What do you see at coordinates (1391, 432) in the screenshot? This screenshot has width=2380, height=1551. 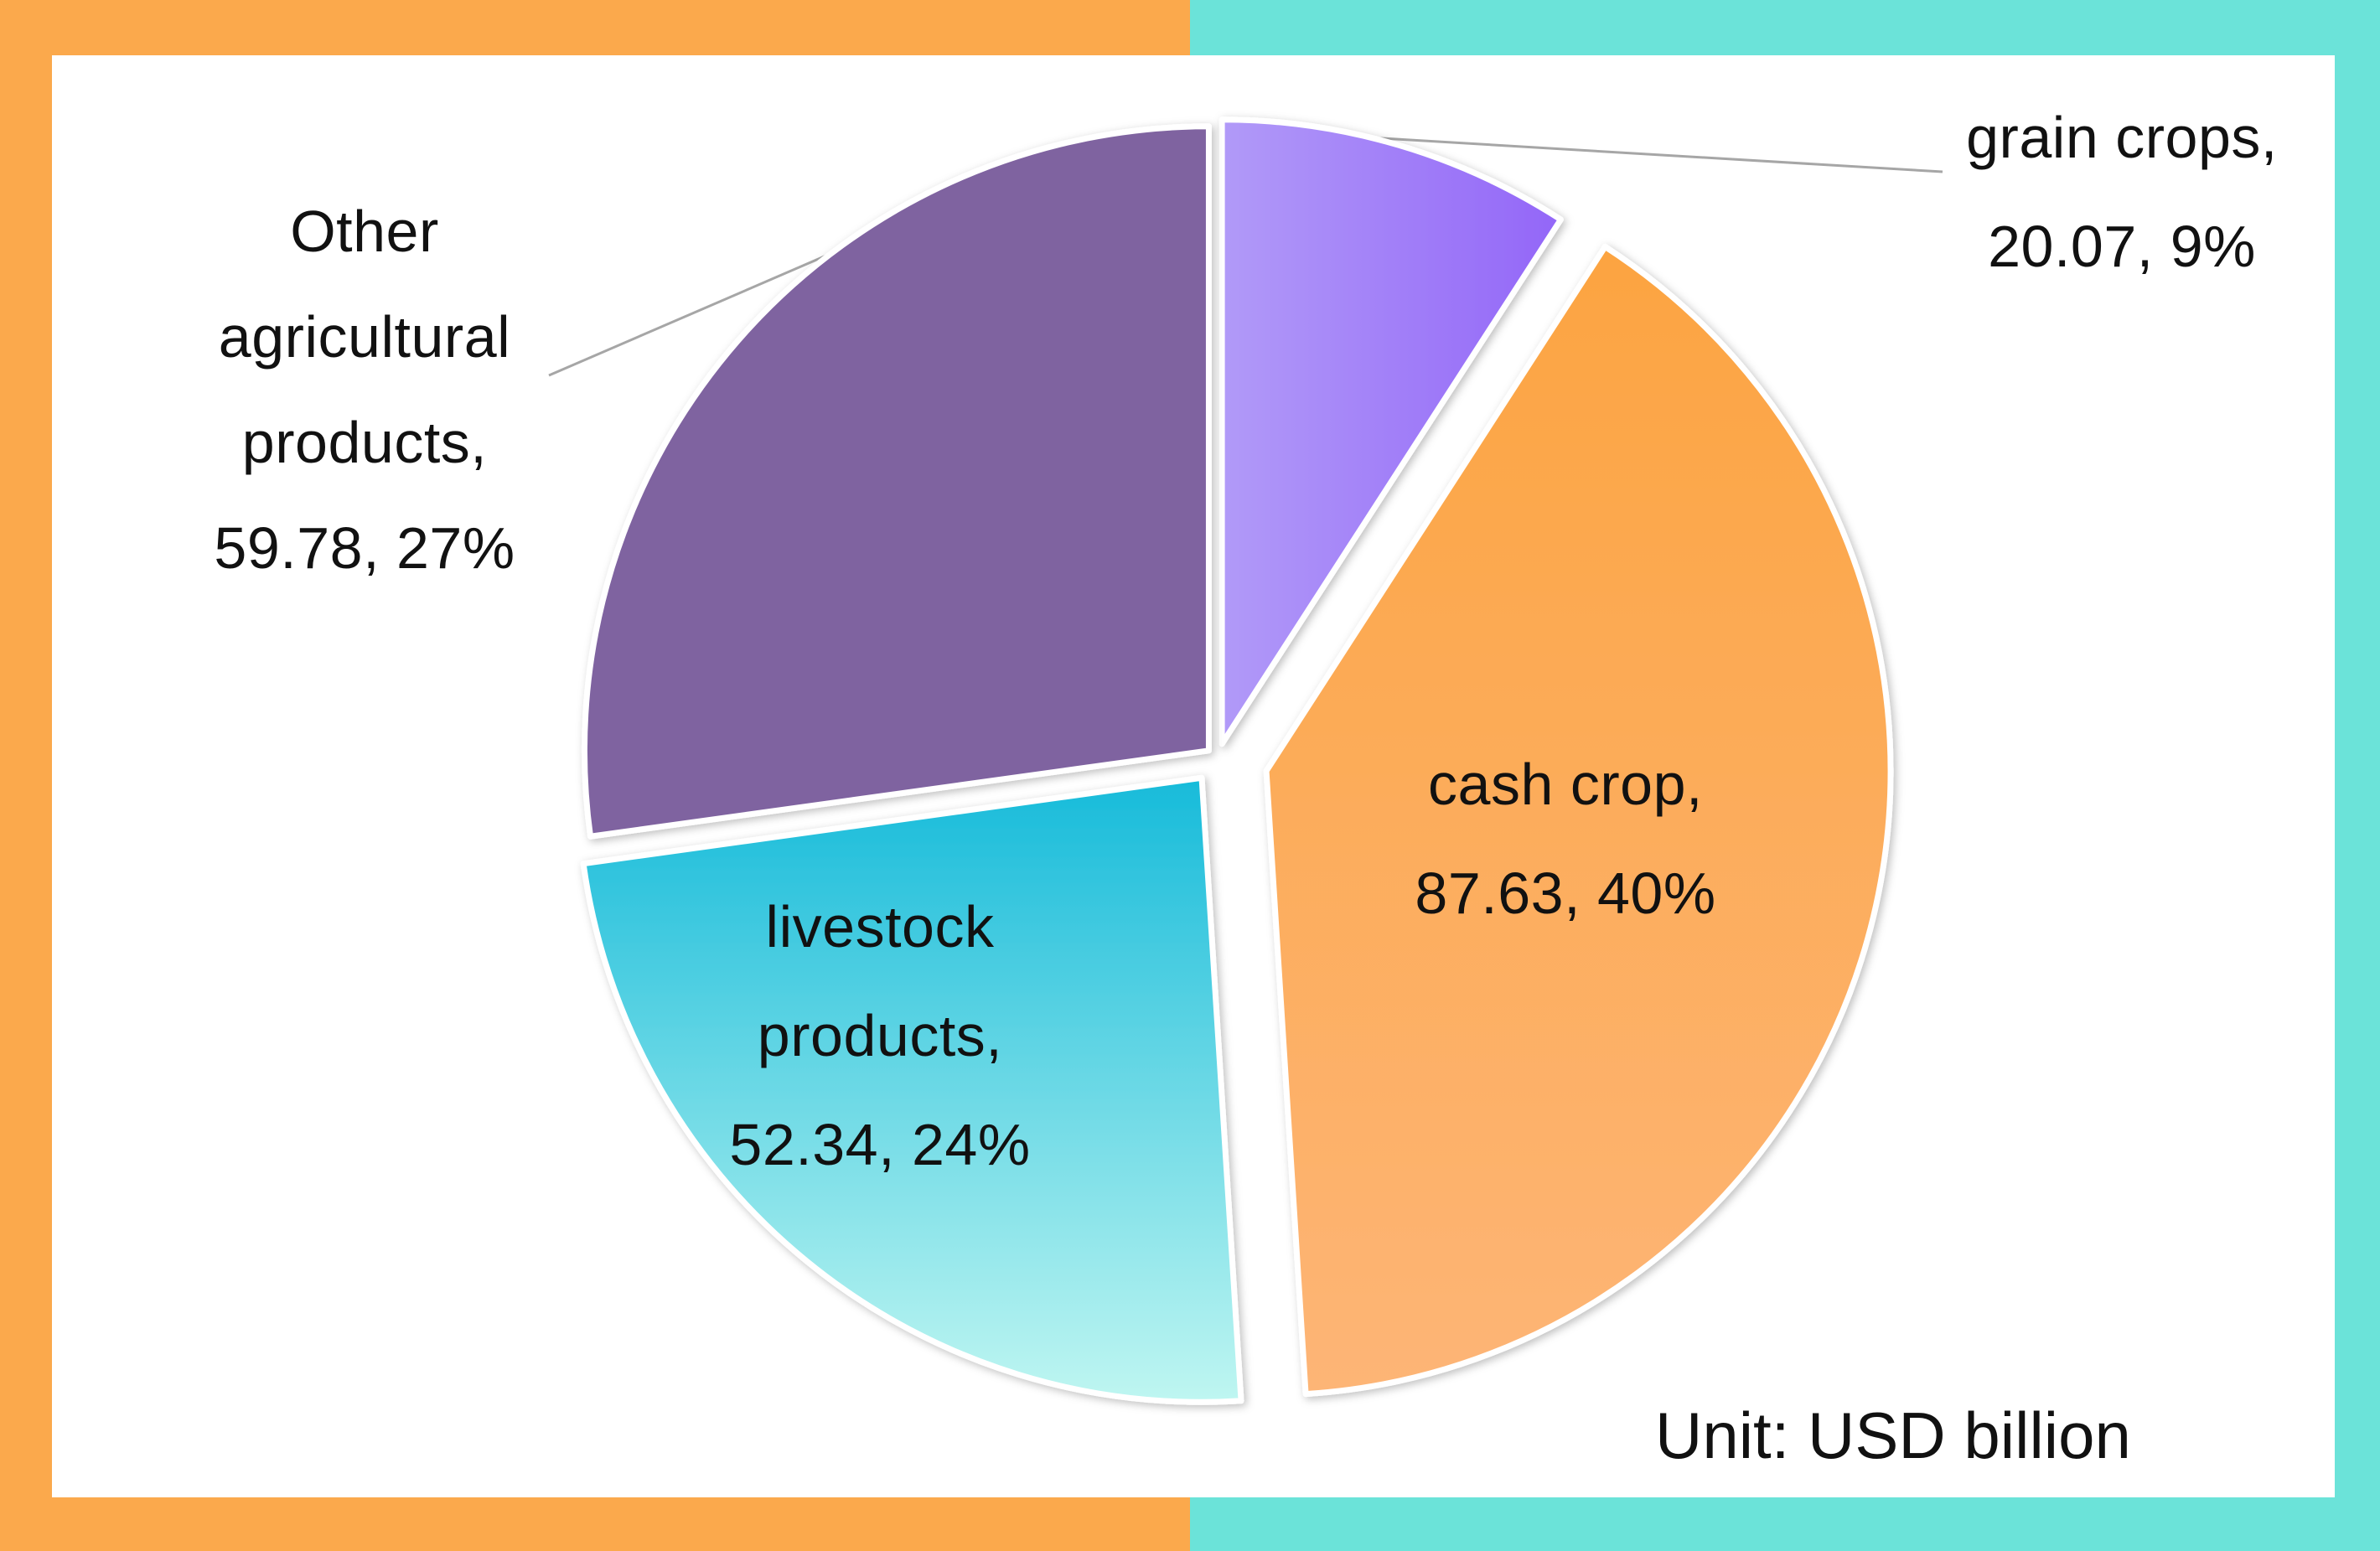 I see `slice-grain-crops` at bounding box center [1391, 432].